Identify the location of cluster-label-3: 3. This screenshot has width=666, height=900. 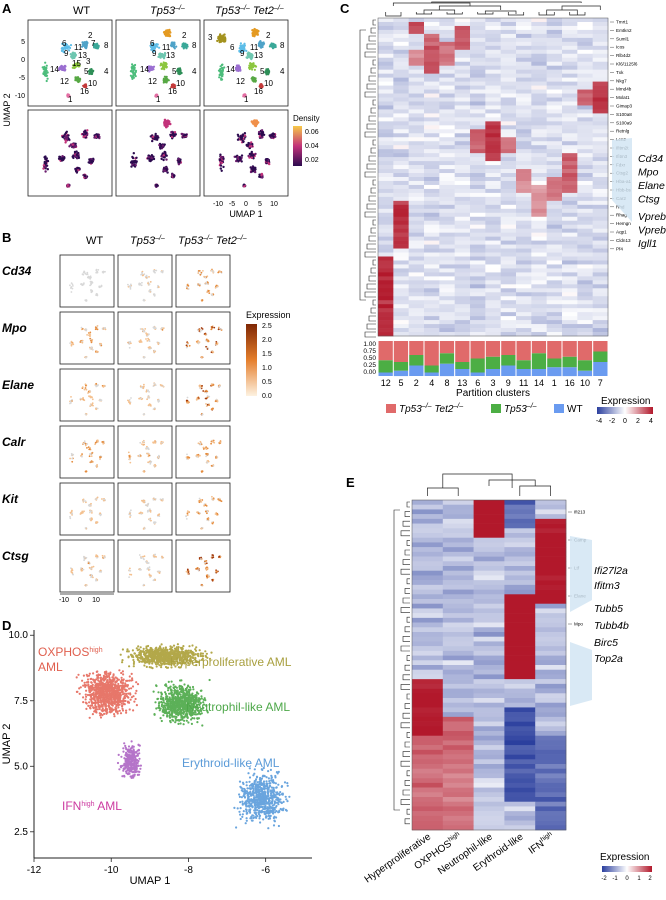
(88, 61).